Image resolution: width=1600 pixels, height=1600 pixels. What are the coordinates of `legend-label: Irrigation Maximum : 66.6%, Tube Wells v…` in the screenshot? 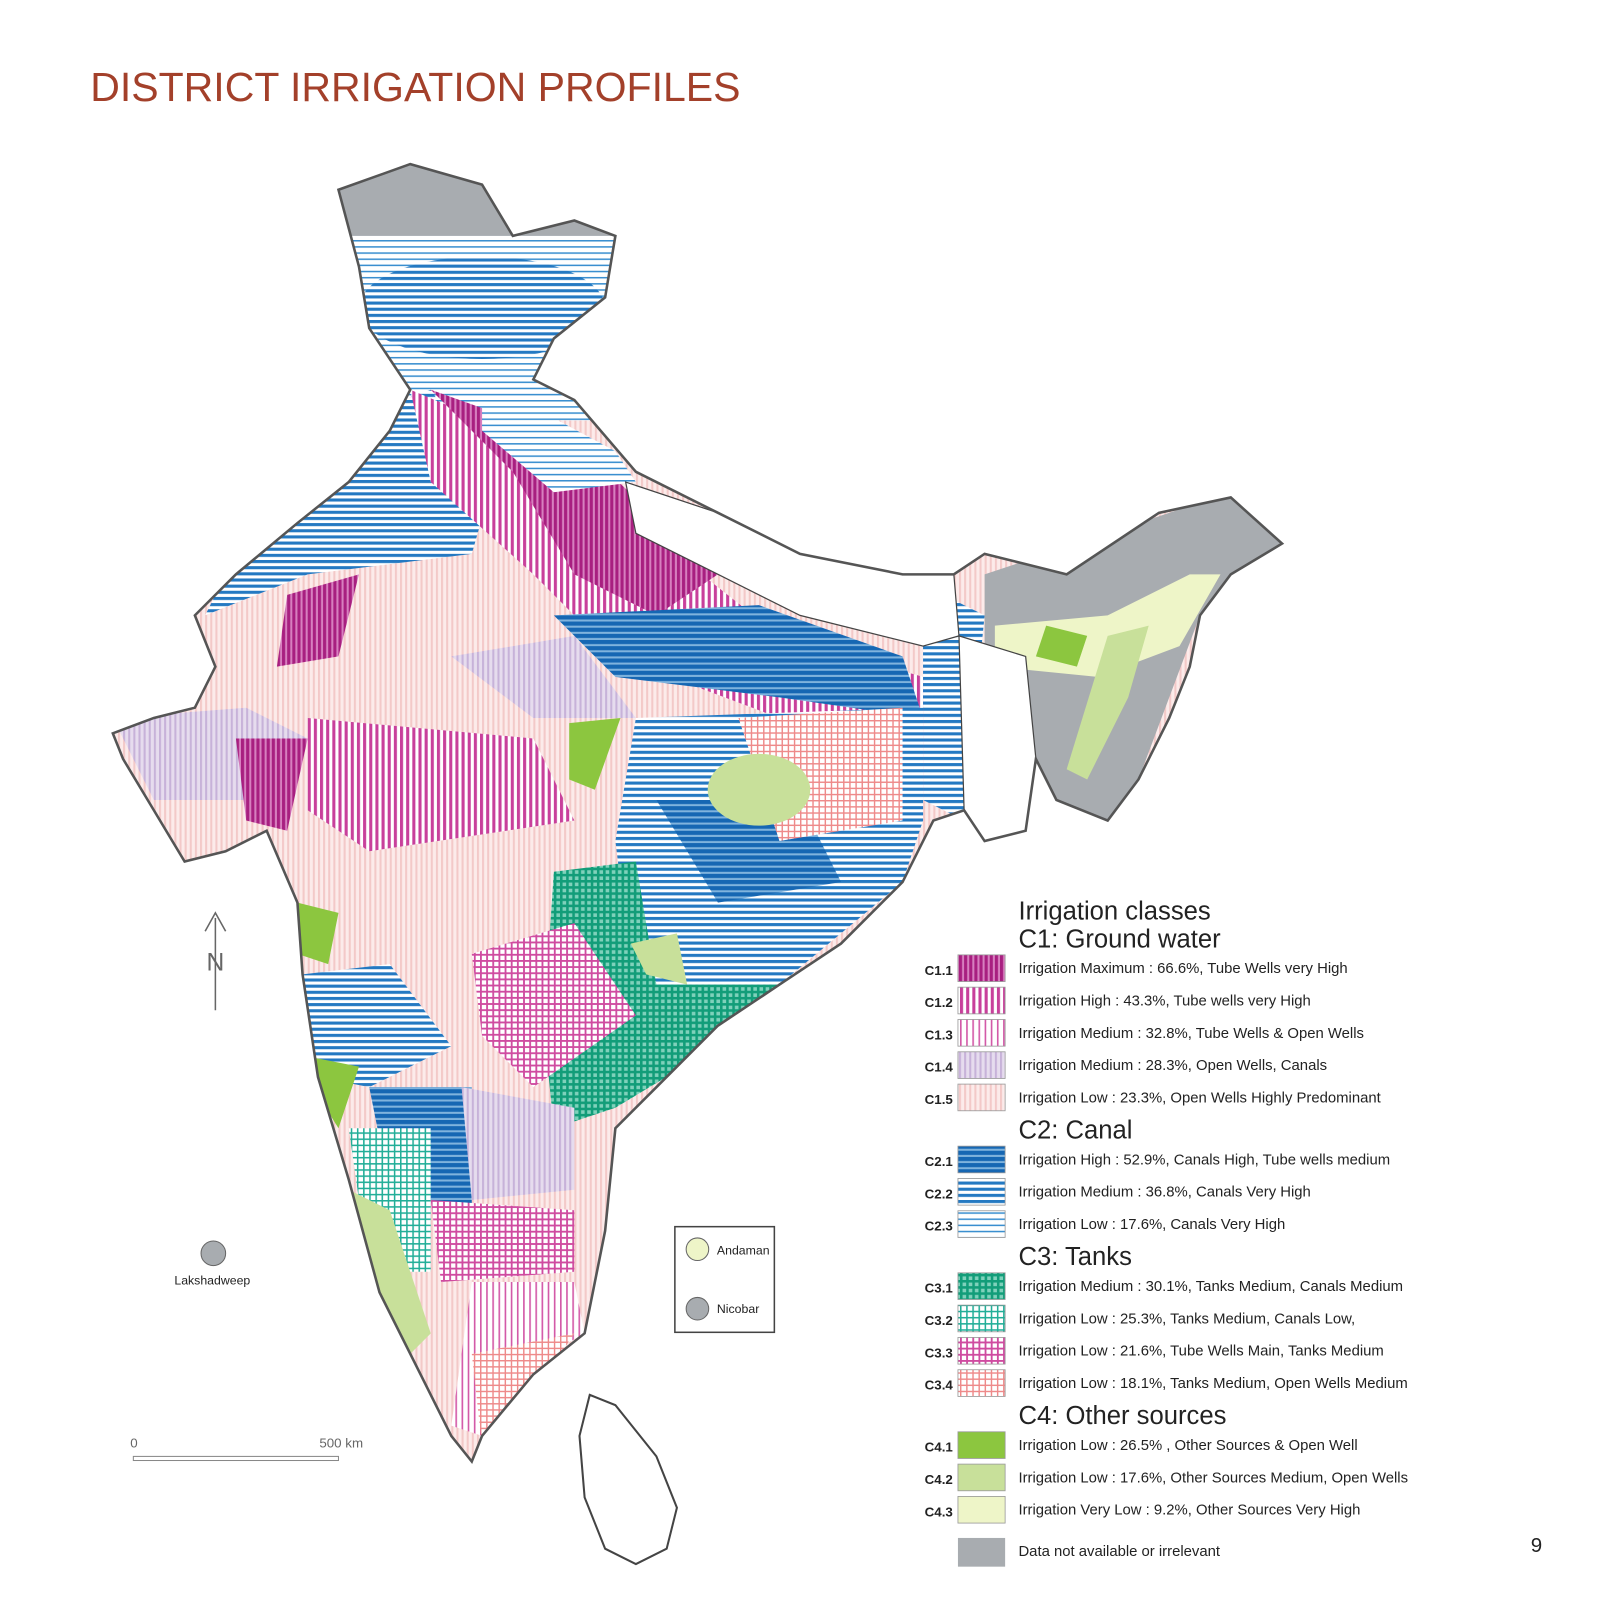 It's located at (1182, 969).